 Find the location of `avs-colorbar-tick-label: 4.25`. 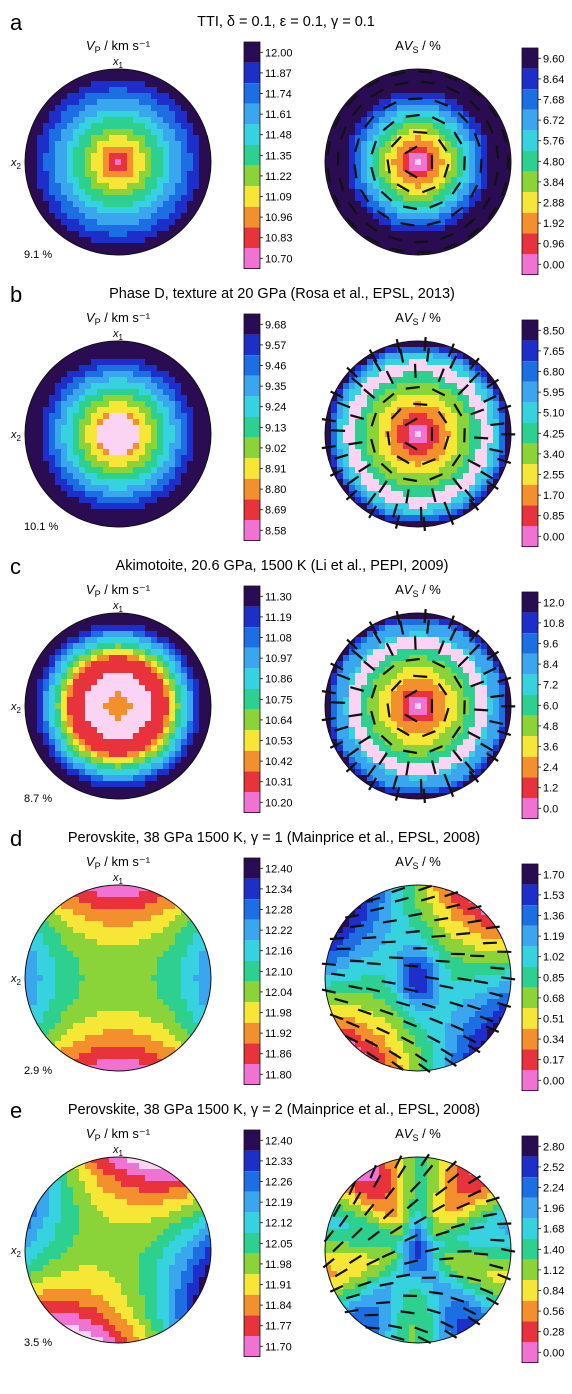

avs-colorbar-tick-label: 4.25 is located at coordinates (553, 434).